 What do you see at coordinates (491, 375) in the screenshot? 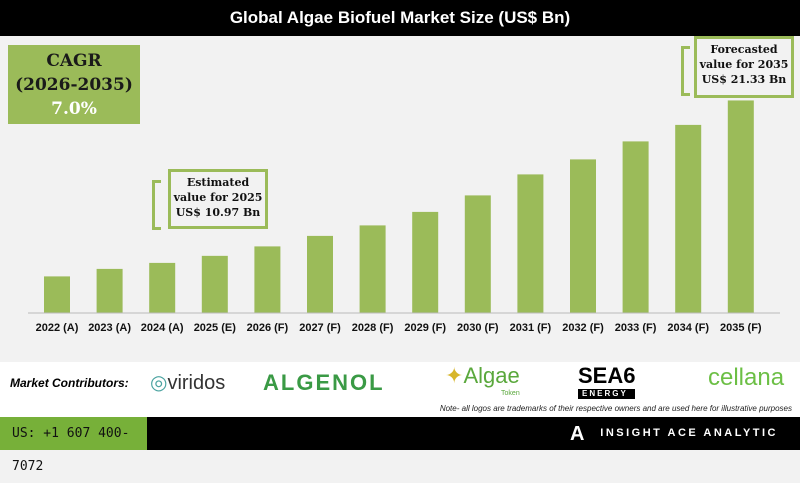
I see `algae-text: Algae` at bounding box center [491, 375].